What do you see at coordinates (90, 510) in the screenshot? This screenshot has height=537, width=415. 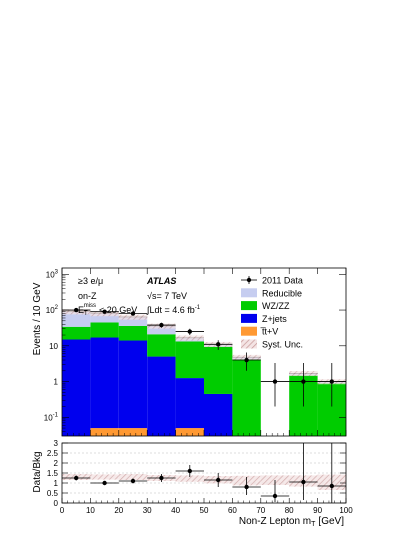 I see `ratio-x-tick-label-1: 10` at bounding box center [90, 510].